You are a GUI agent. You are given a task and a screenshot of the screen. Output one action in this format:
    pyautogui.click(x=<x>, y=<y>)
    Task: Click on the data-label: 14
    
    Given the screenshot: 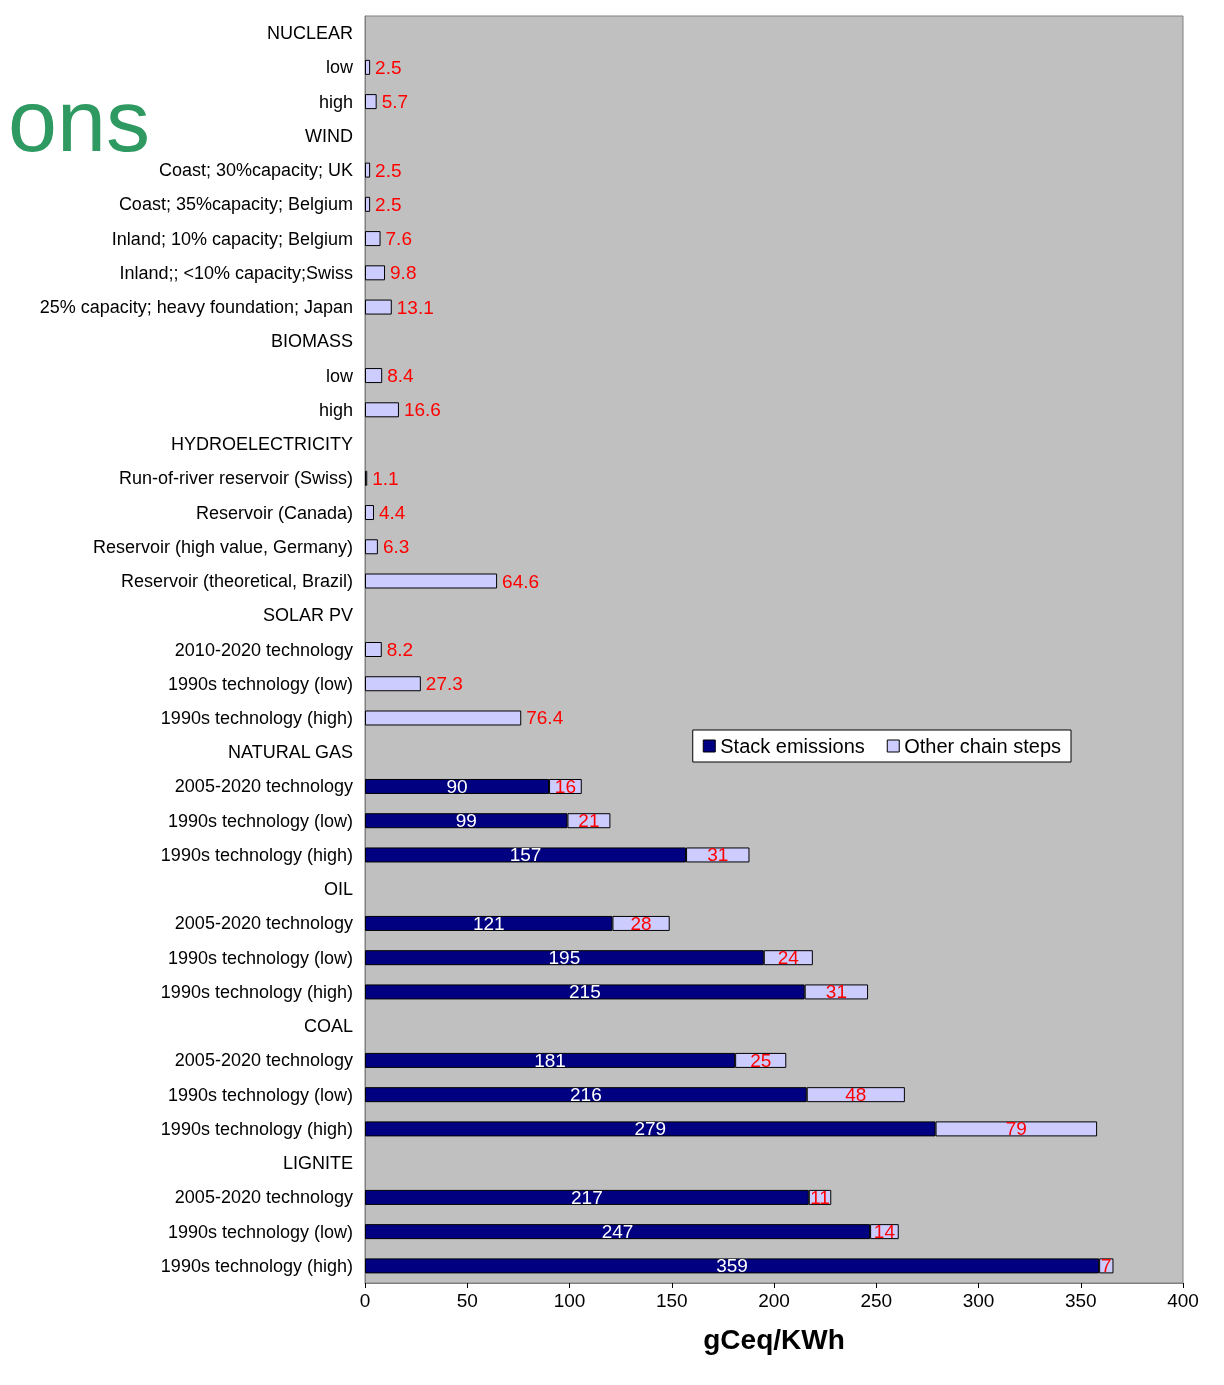 What is the action you would take?
    pyautogui.click(x=884, y=1232)
    